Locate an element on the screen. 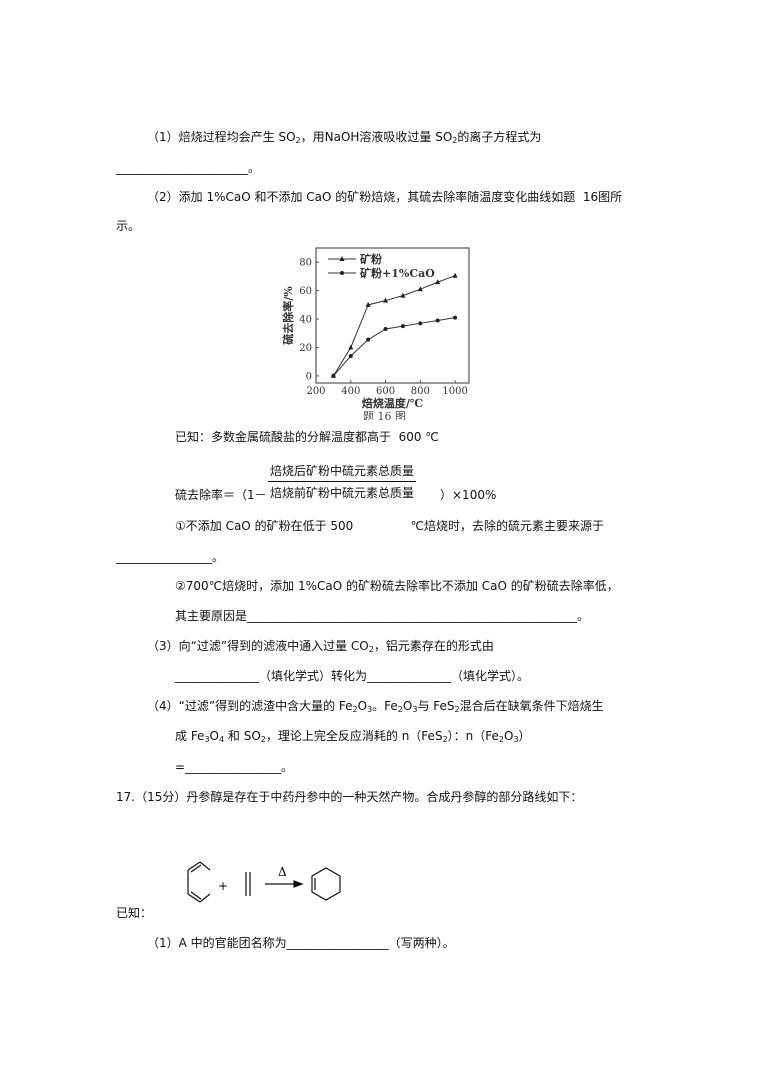 The width and height of the screenshot is (761, 1076). text-segment: 已知： is located at coordinates (134, 913).